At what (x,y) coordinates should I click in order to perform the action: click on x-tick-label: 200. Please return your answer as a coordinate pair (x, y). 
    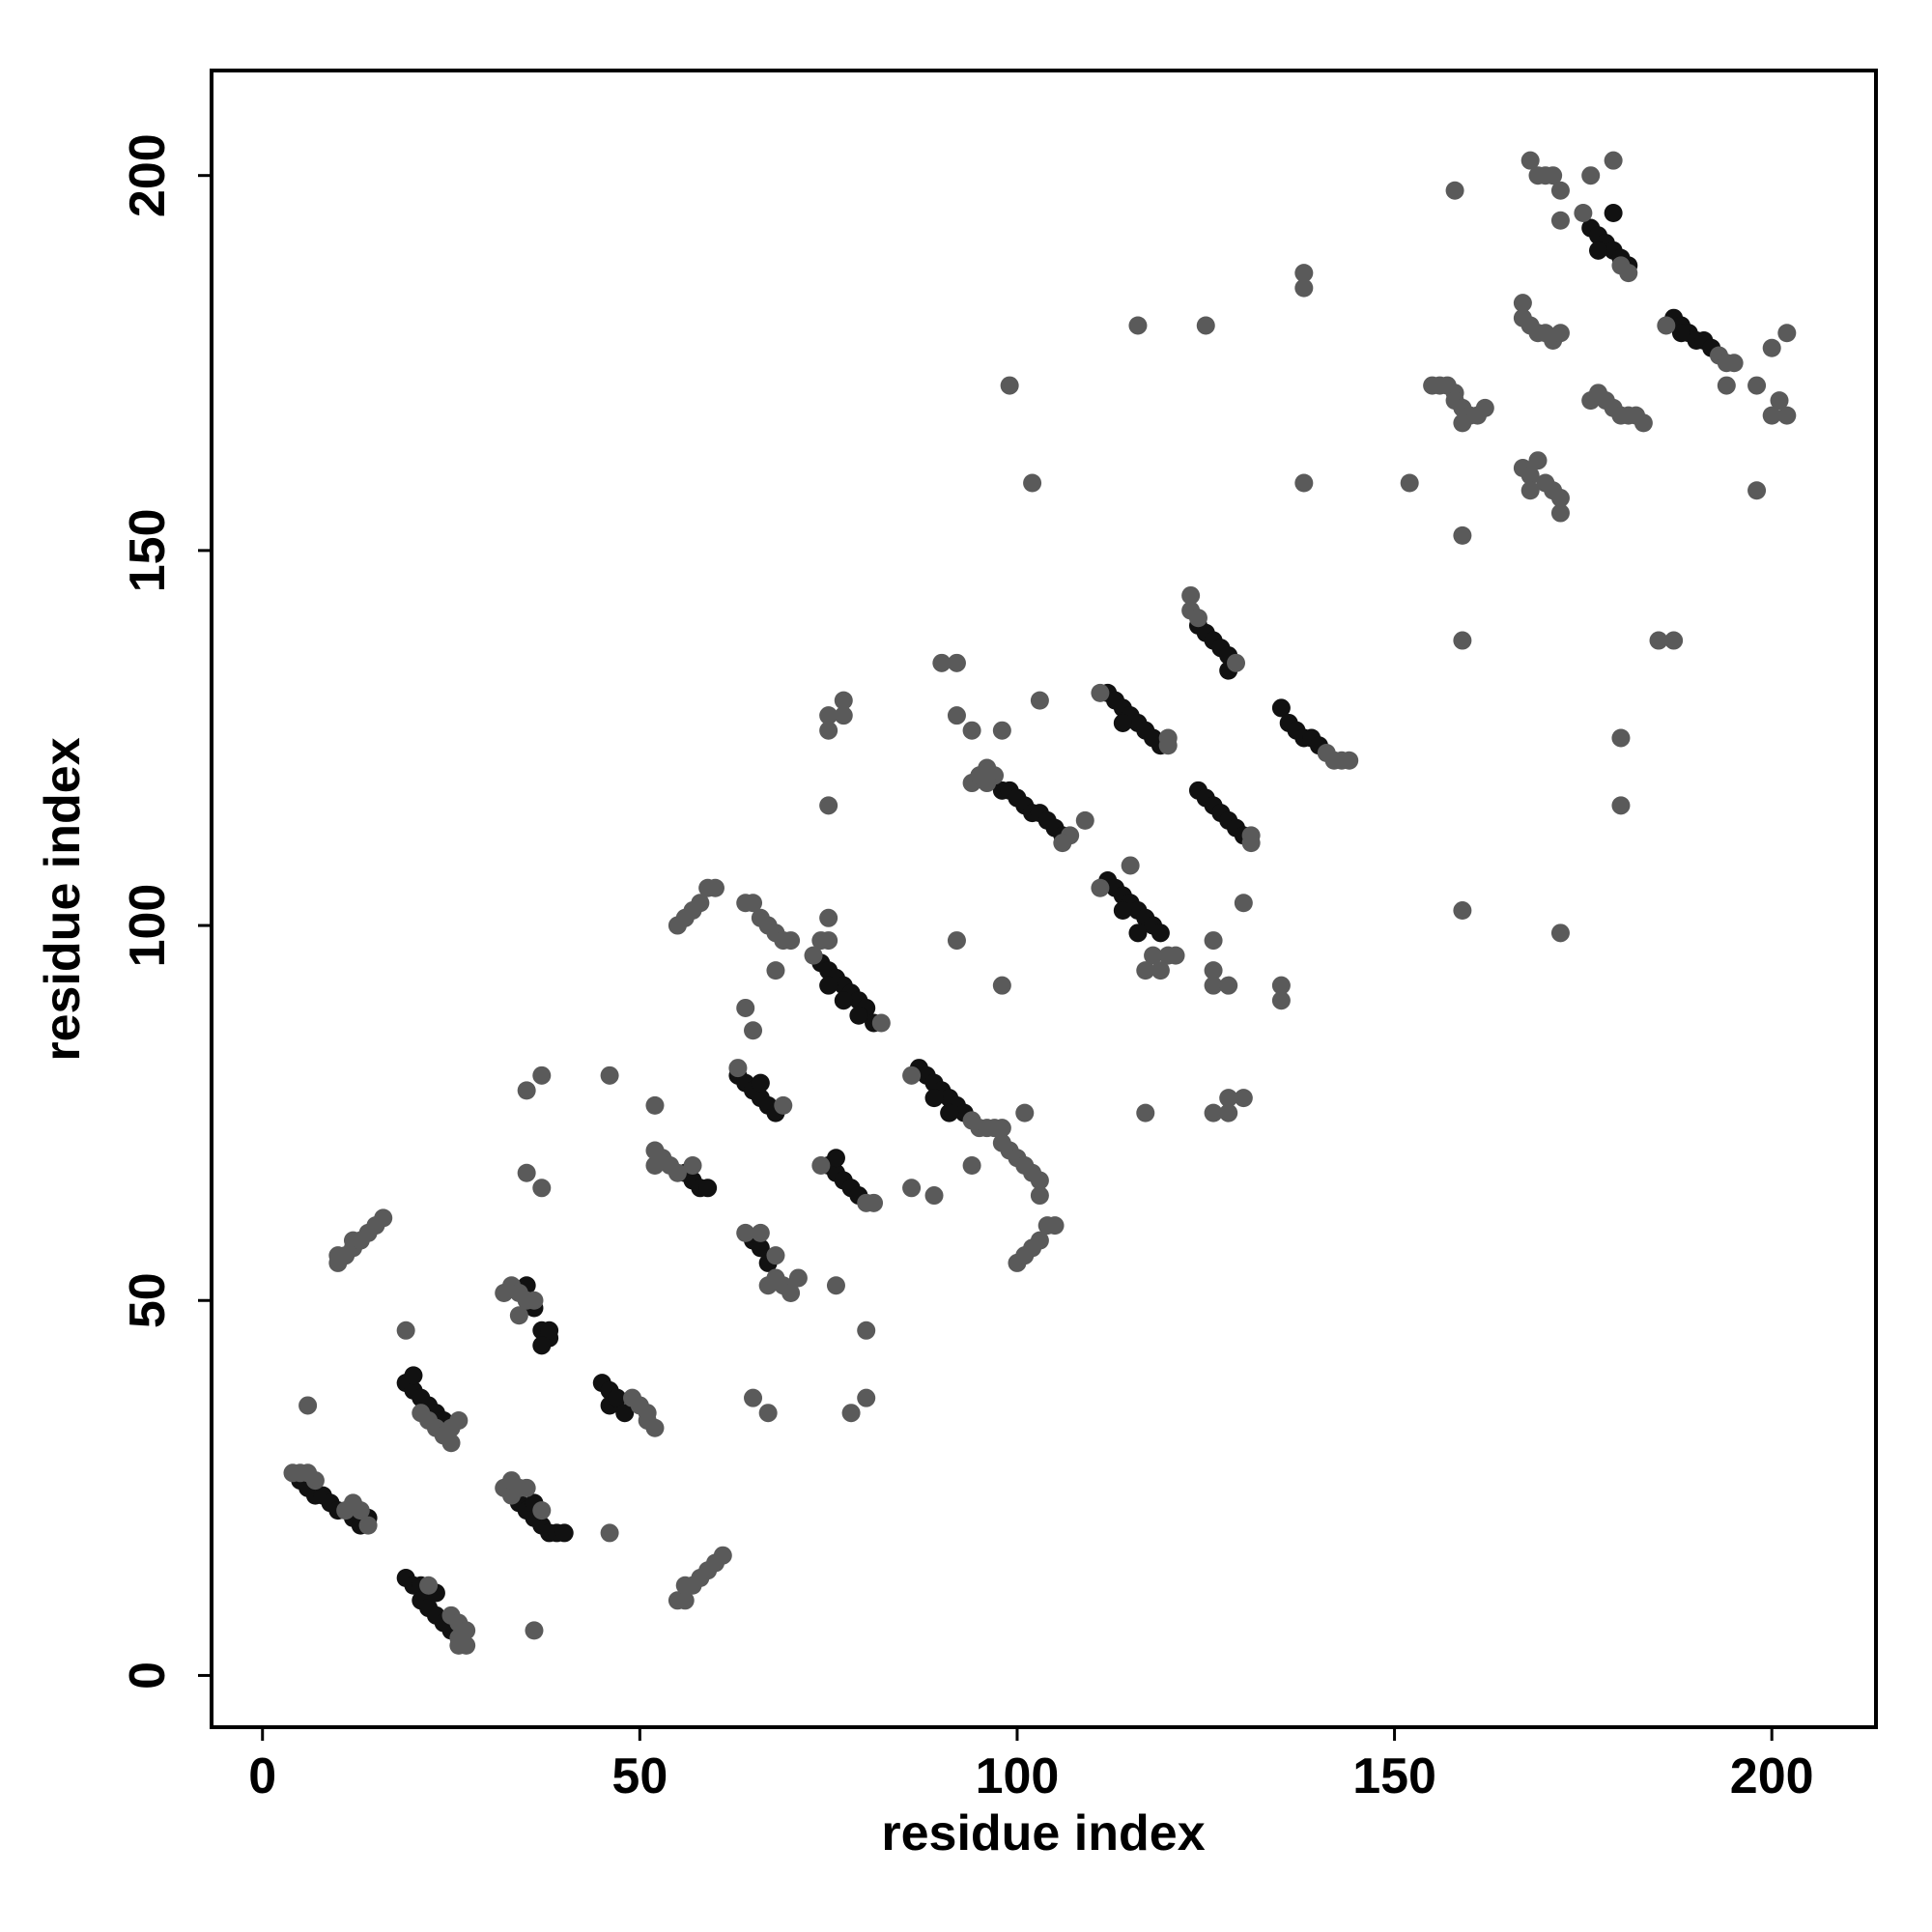
    Looking at the image, I should click on (1772, 1776).